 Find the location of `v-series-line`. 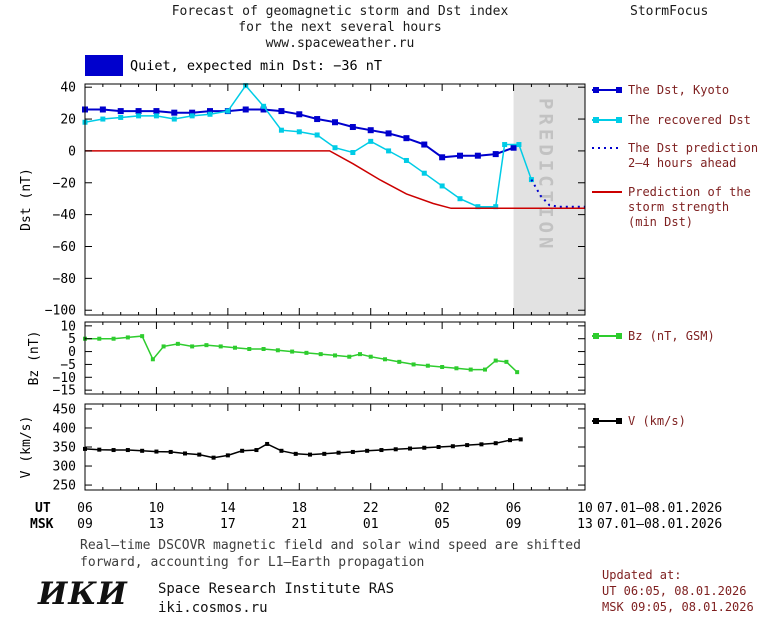

v-series-line is located at coordinates (302, 448).